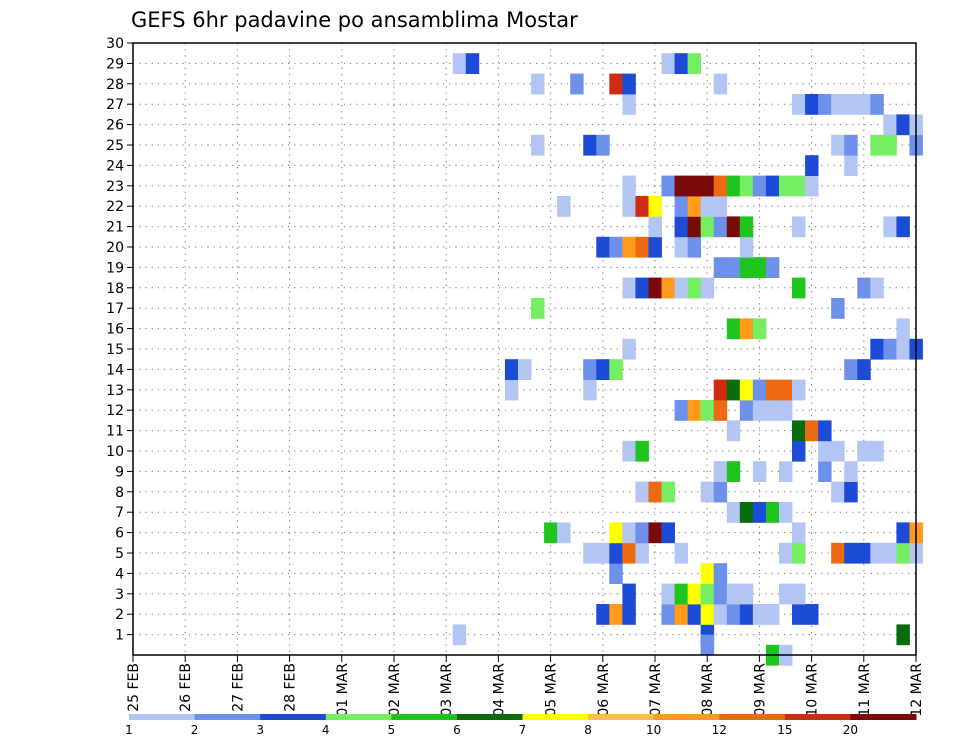  Describe the element at coordinates (115, 126) in the screenshot. I see `y-tick-label: 26` at that location.